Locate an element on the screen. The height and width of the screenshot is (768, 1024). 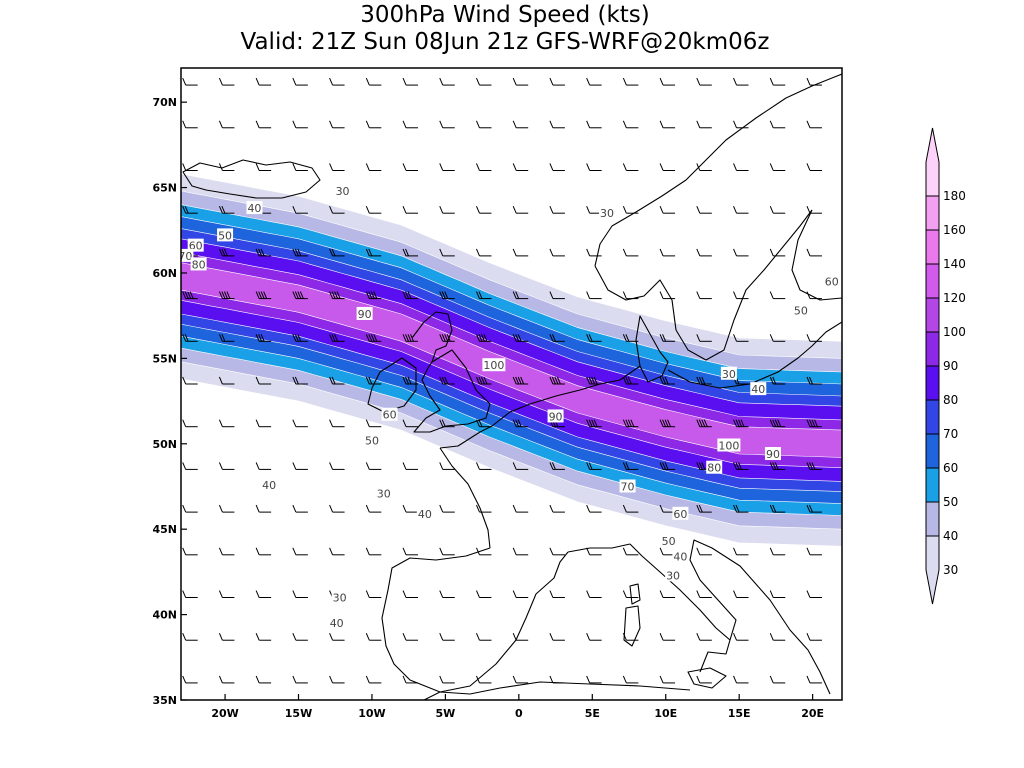
coastline-scotland is located at coordinates (432, 337).